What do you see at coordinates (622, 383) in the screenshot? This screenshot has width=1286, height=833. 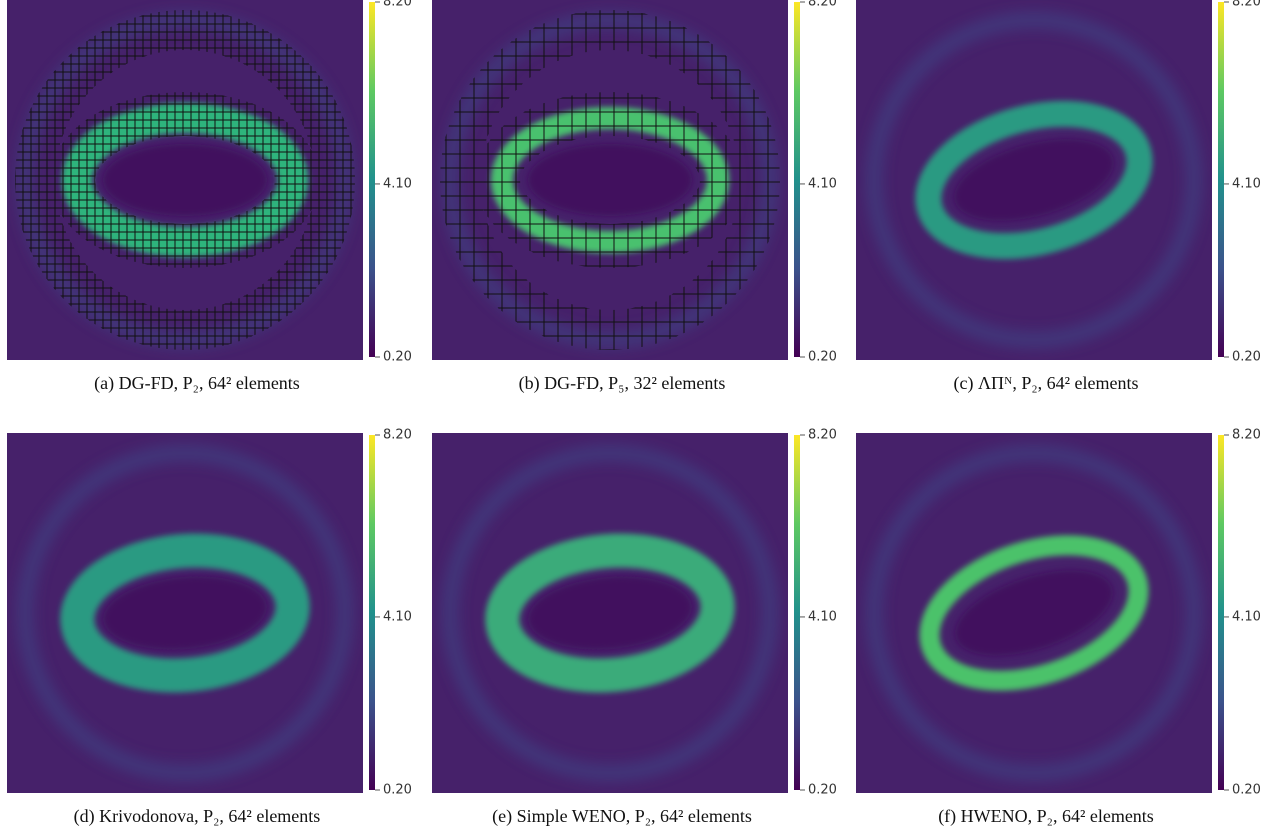 I see `caption: (b) DG-FD, P₅, 32² elements` at bounding box center [622, 383].